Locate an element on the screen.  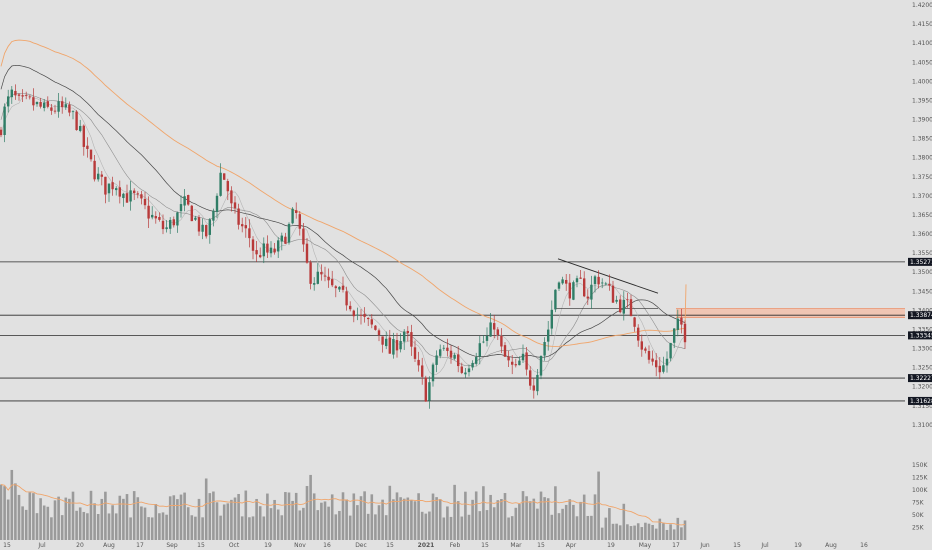
resistance-zone-rect is located at coordinates (790, 313).